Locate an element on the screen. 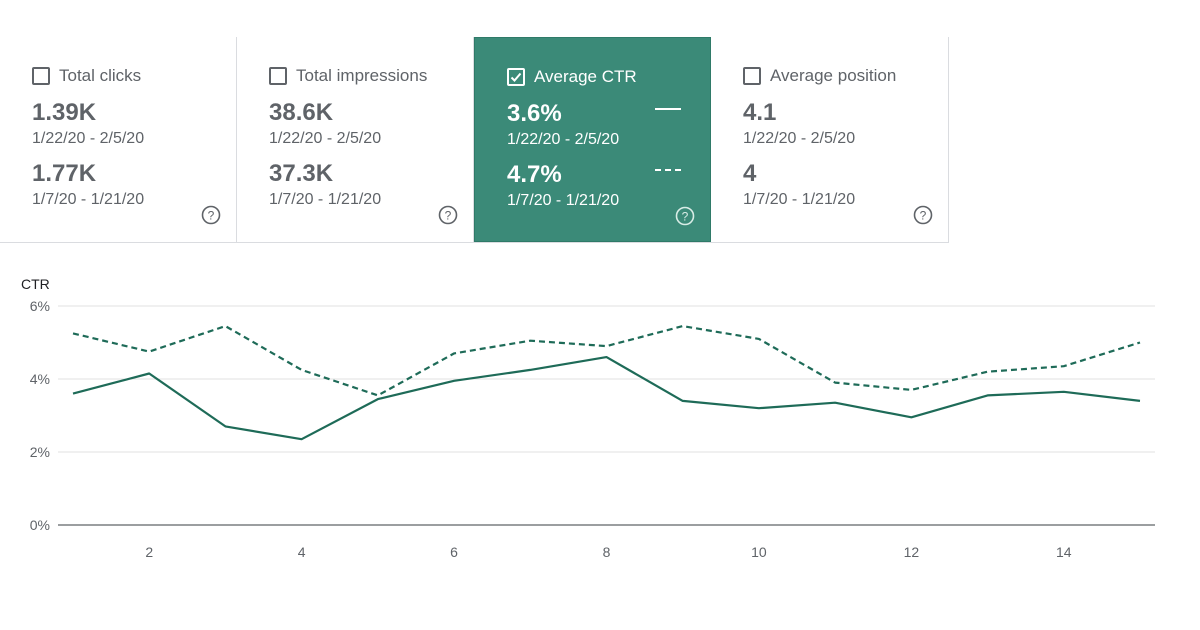 The image size is (1200, 630). x-tick-label: 8 is located at coordinates (607, 552).